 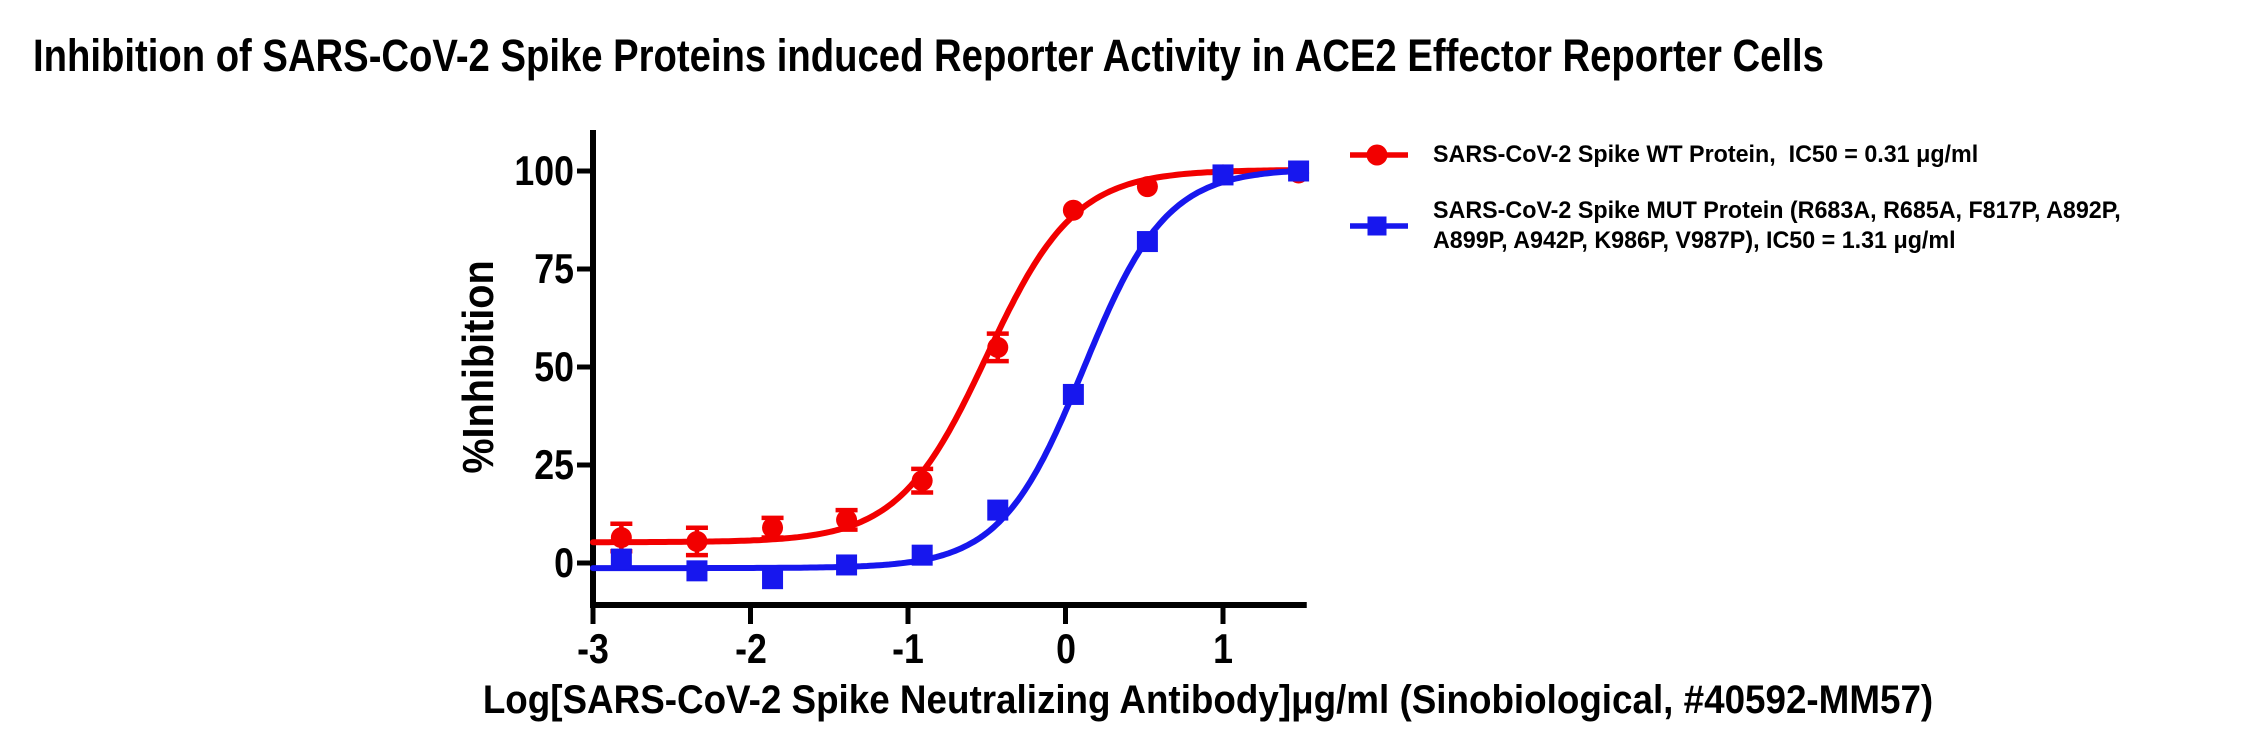 I want to click on y-axis-title: %Inhibition, so click(x=478, y=367).